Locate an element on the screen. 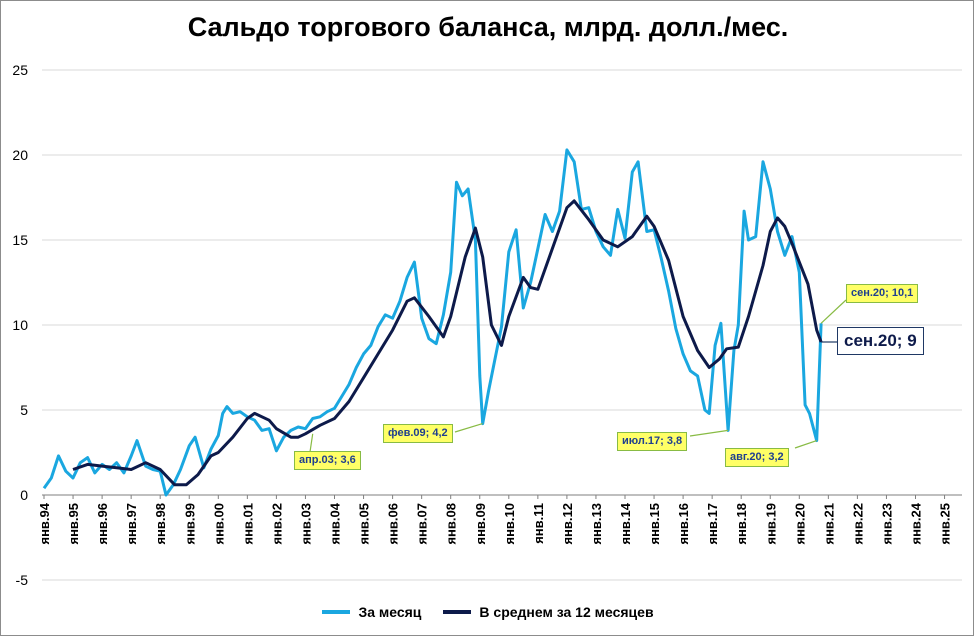 The height and width of the screenshot is (638, 976). x-tick-label: янв.98 is located at coordinates (160, 524).